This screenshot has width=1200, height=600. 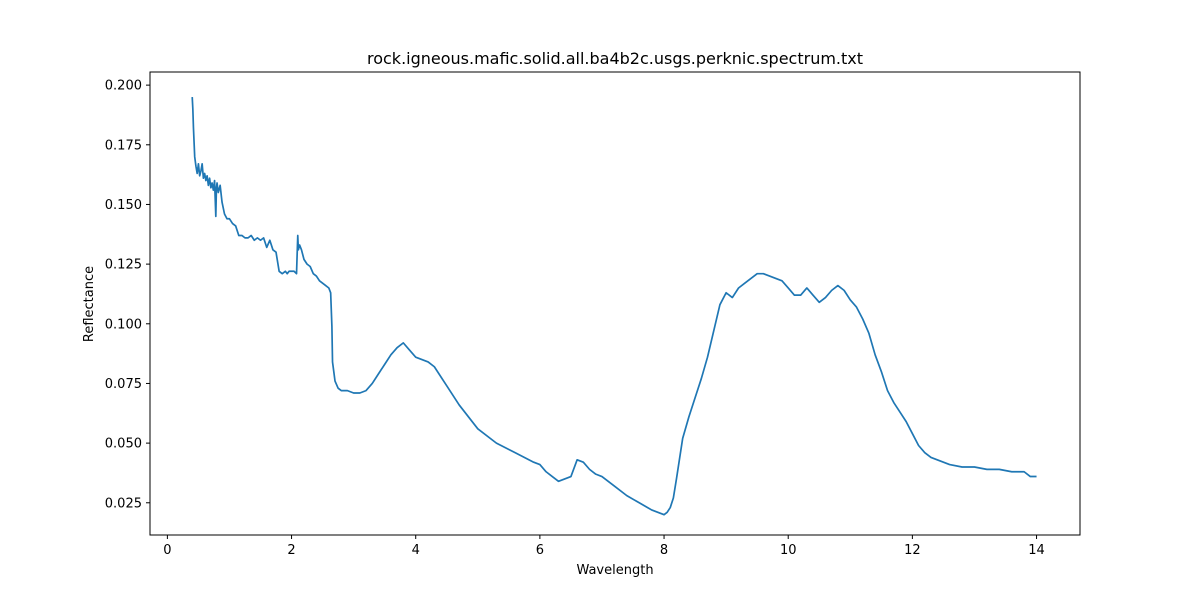 I want to click on x-tick-label: 6, so click(x=540, y=550).